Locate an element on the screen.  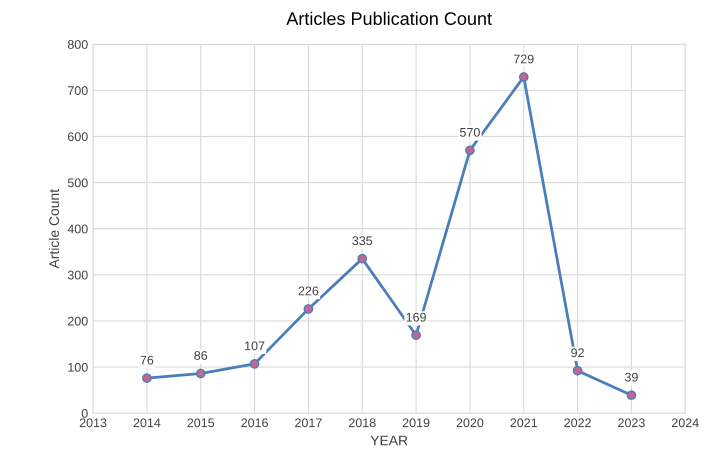
x-tick-label: 2015 is located at coordinates (200, 423).